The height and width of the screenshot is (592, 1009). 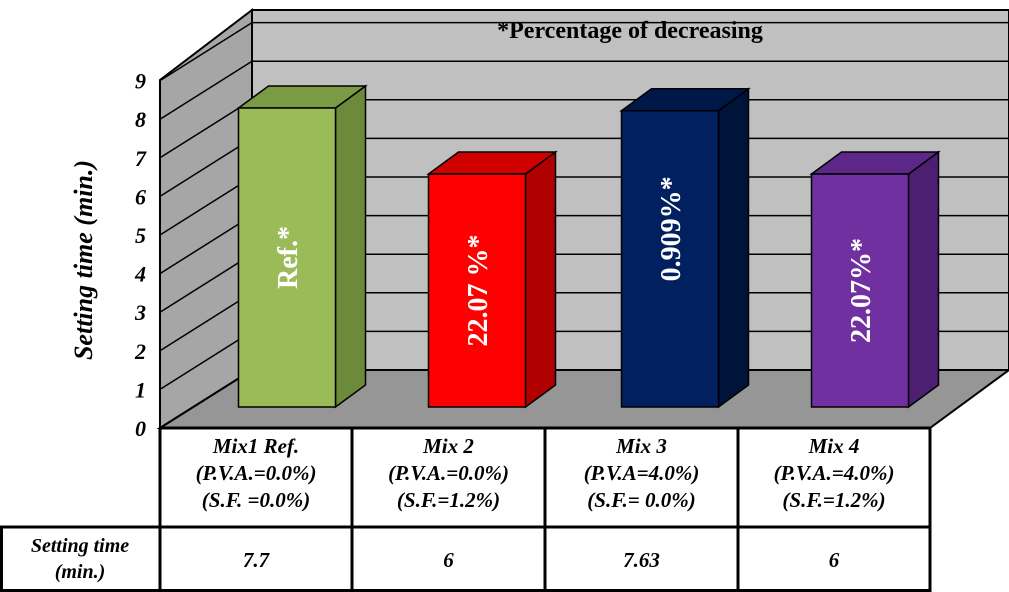 What do you see at coordinates (140, 119) in the screenshot?
I see `y-tick-label: 8` at bounding box center [140, 119].